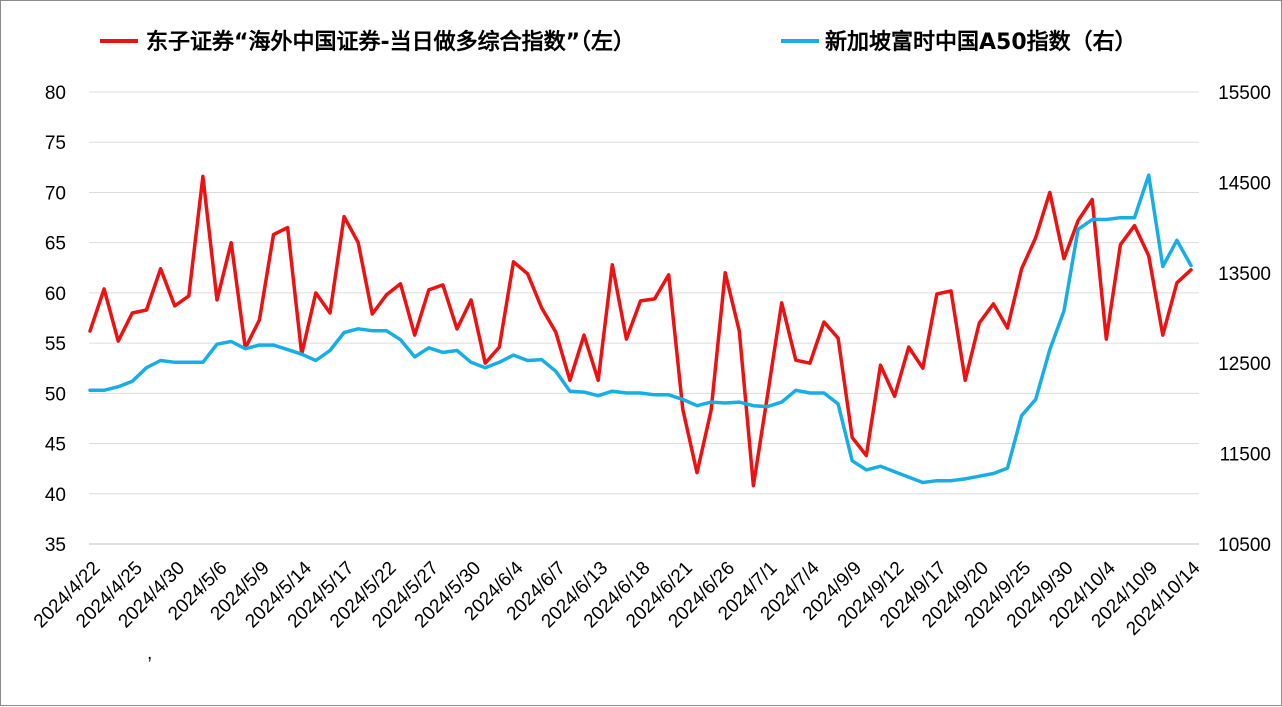  What do you see at coordinates (55, 344) in the screenshot?
I see `y-left-tick-label: 55` at bounding box center [55, 344].